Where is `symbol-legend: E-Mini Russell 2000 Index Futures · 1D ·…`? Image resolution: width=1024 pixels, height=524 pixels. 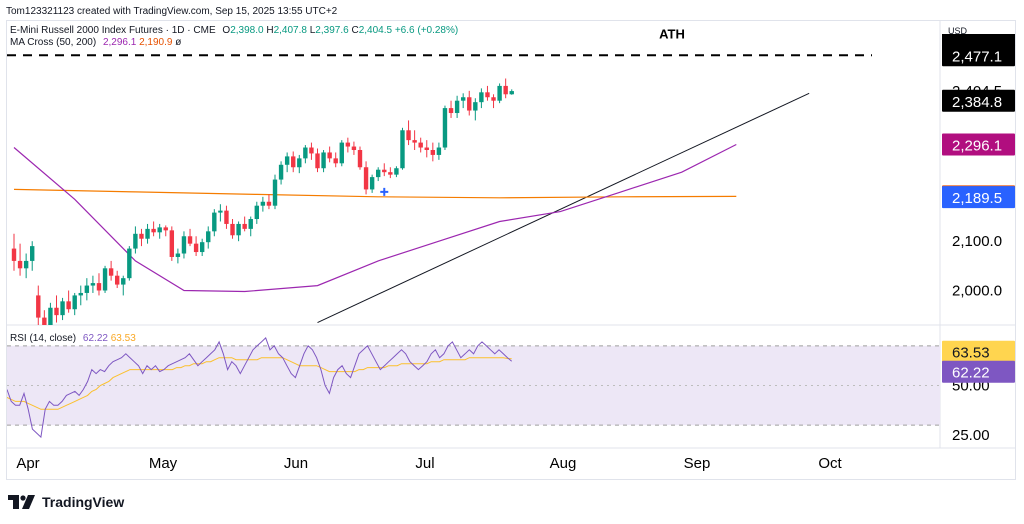
symbol-legend: E-Mini Russell 2000 Index Futures · 1D ·… is located at coordinates (234, 30).